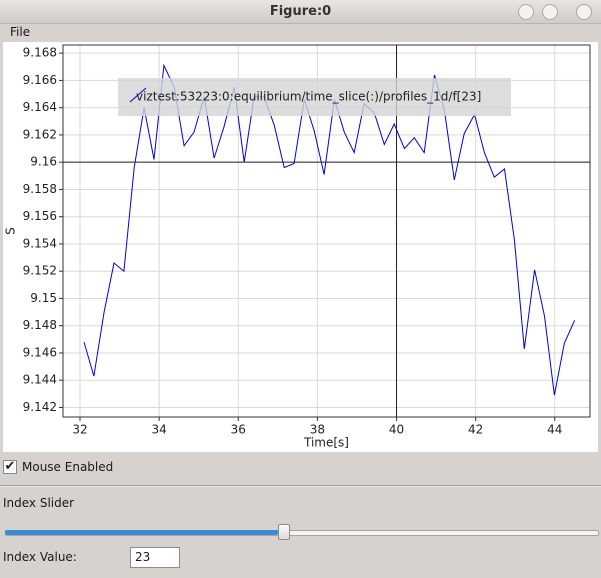 The width and height of the screenshot is (601, 578). I want to click on title-bar: Figure:0, so click(300, 12).